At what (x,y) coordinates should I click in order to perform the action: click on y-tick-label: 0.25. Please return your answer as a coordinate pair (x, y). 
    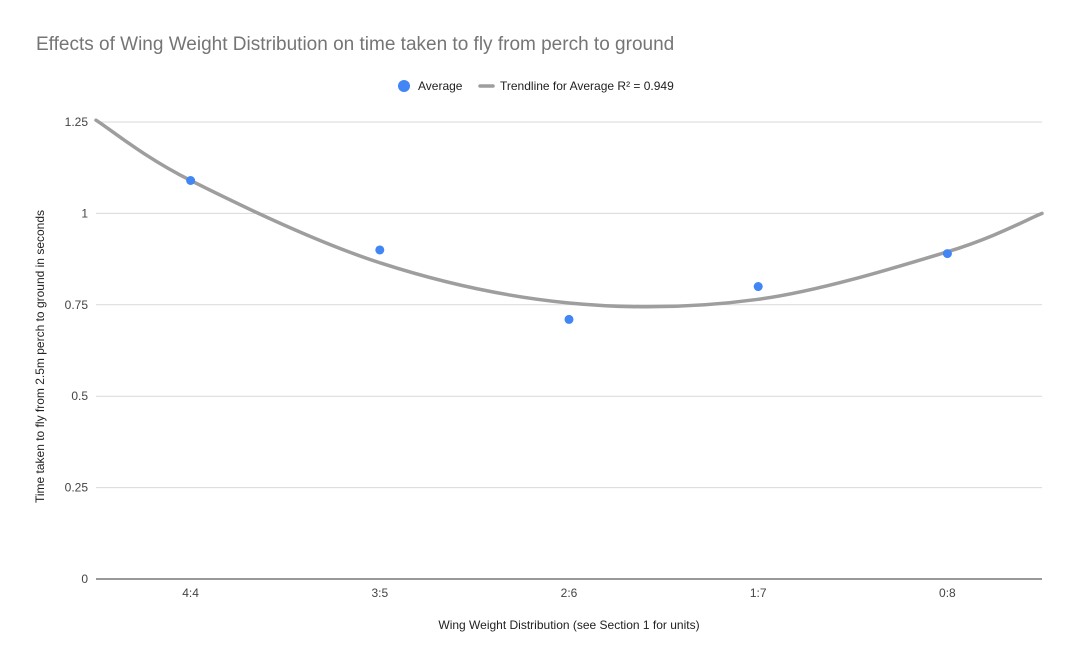
    Looking at the image, I should click on (77, 488).